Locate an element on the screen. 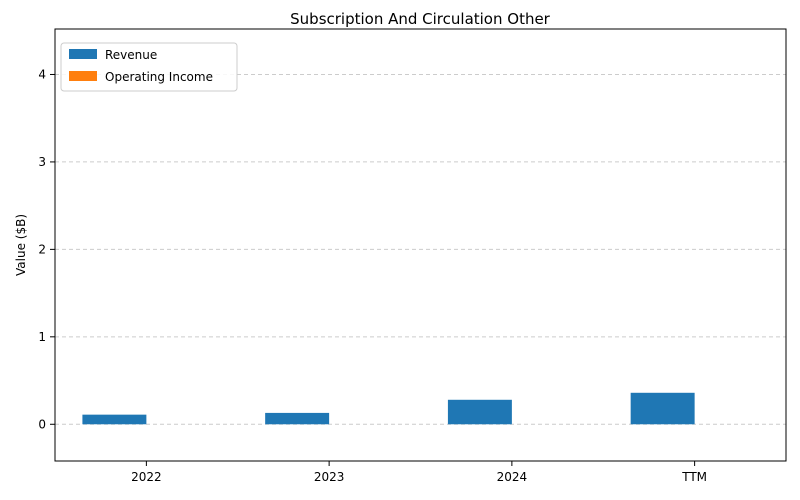 This screenshot has width=800, height=500. bars is located at coordinates (388, 408).